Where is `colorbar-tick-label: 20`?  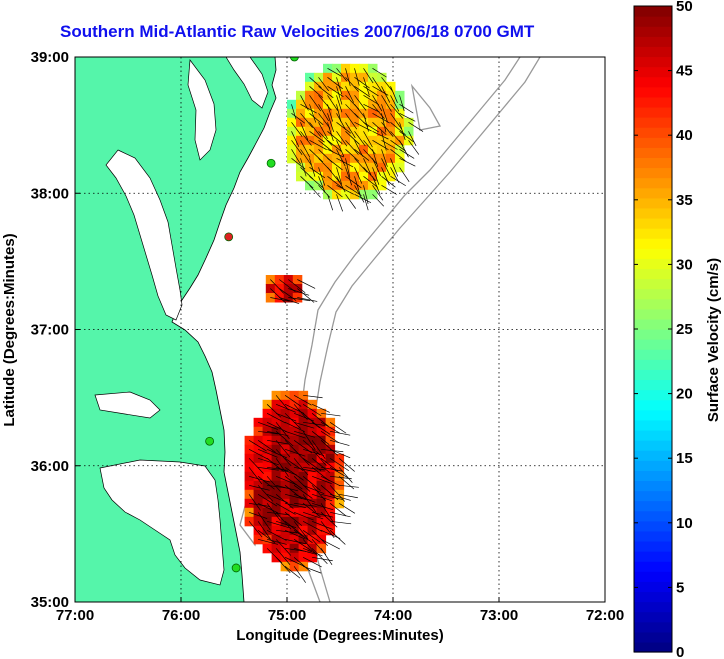 colorbar-tick-label: 20 is located at coordinates (684, 394).